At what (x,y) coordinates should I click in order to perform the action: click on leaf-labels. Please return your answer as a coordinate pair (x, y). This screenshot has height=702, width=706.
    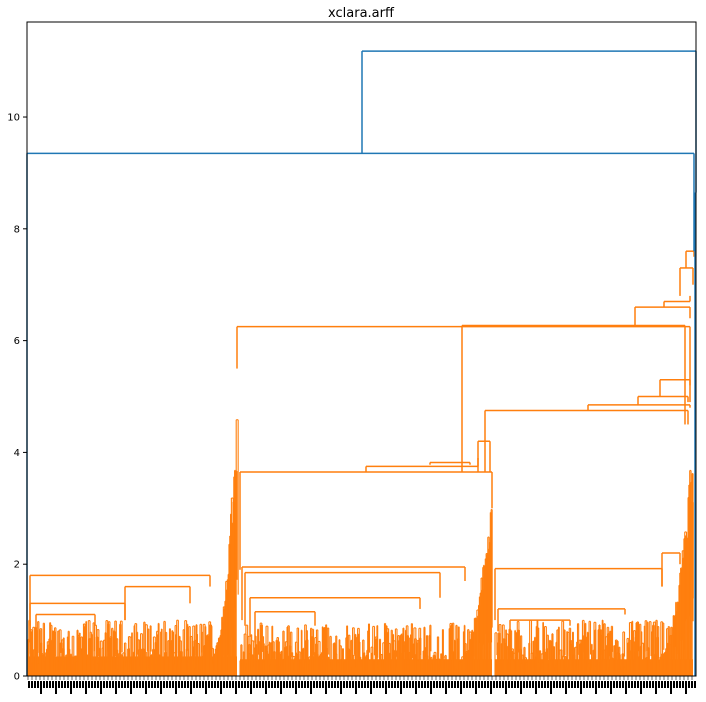
    Looking at the image, I should click on (361, 685).